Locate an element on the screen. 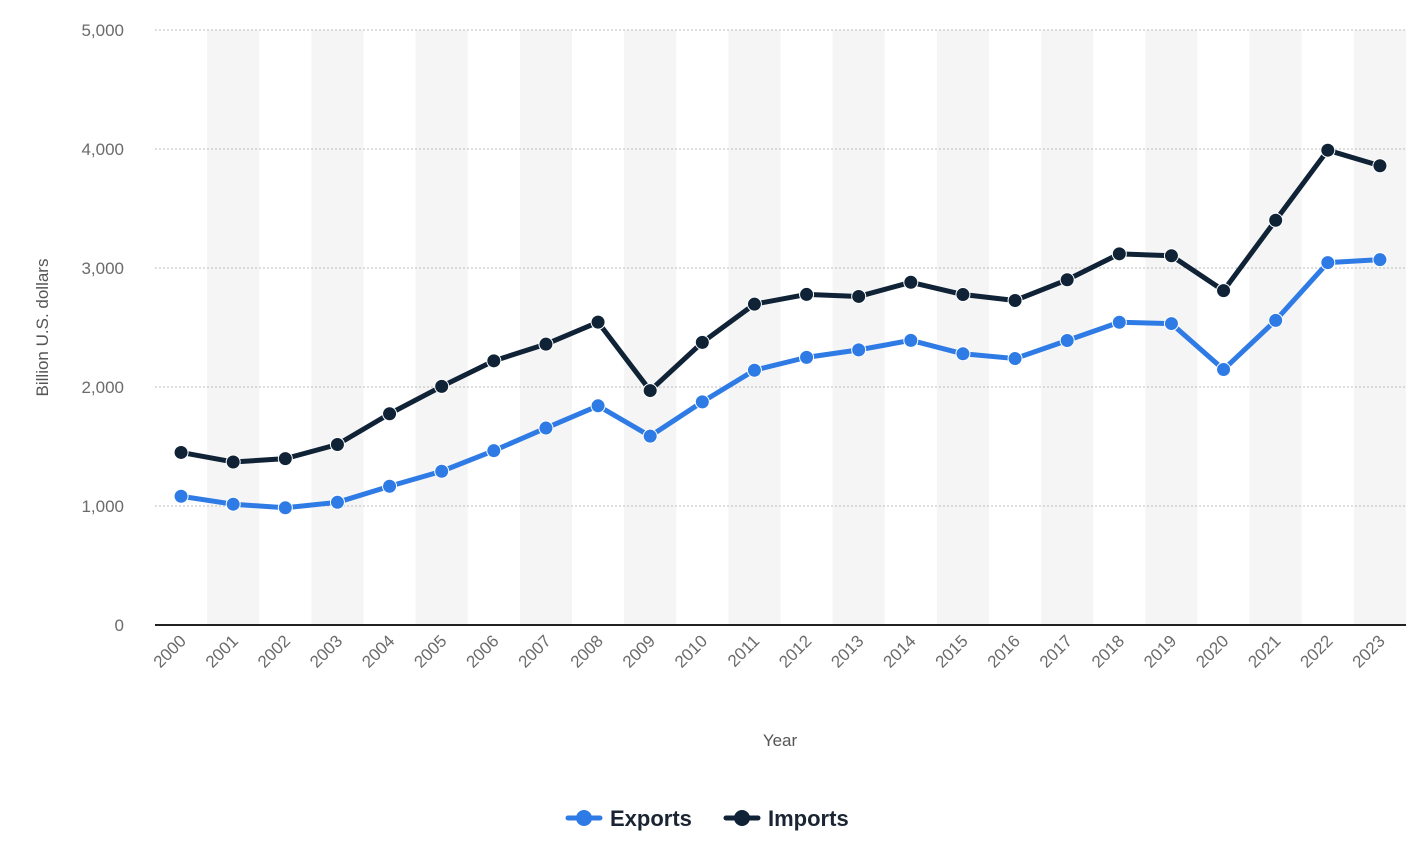 The width and height of the screenshot is (1428, 846). column-band-2023 is located at coordinates (1379, 327).